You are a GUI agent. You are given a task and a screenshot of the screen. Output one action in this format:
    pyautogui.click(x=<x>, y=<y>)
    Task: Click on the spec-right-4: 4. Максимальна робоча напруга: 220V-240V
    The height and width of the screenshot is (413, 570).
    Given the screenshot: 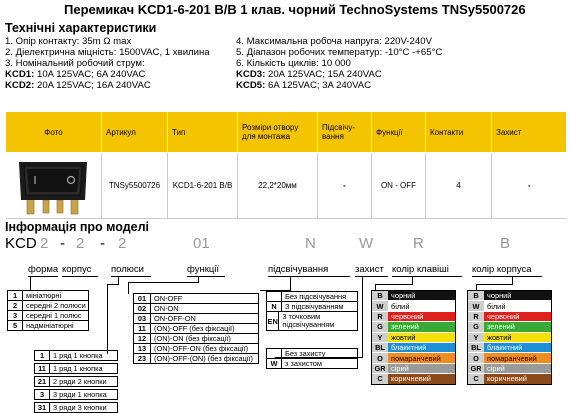 What is the action you would take?
    pyautogui.click(x=334, y=41)
    